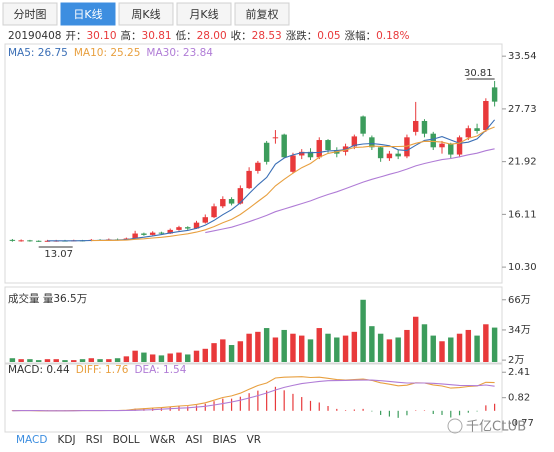 The height and width of the screenshot is (452, 554). Describe the element at coordinates (102, 370) in the screenshot. I see `legend-entry: DIFF: 1.76` at that location.